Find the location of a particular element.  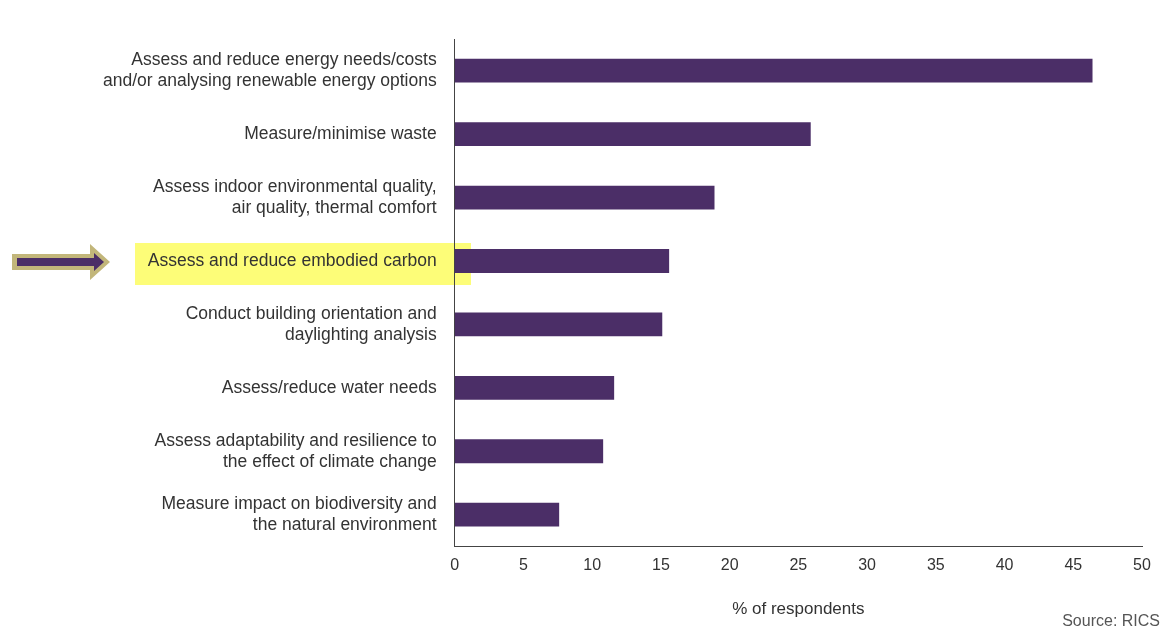

x-tick-label: 45 is located at coordinates (1073, 565).